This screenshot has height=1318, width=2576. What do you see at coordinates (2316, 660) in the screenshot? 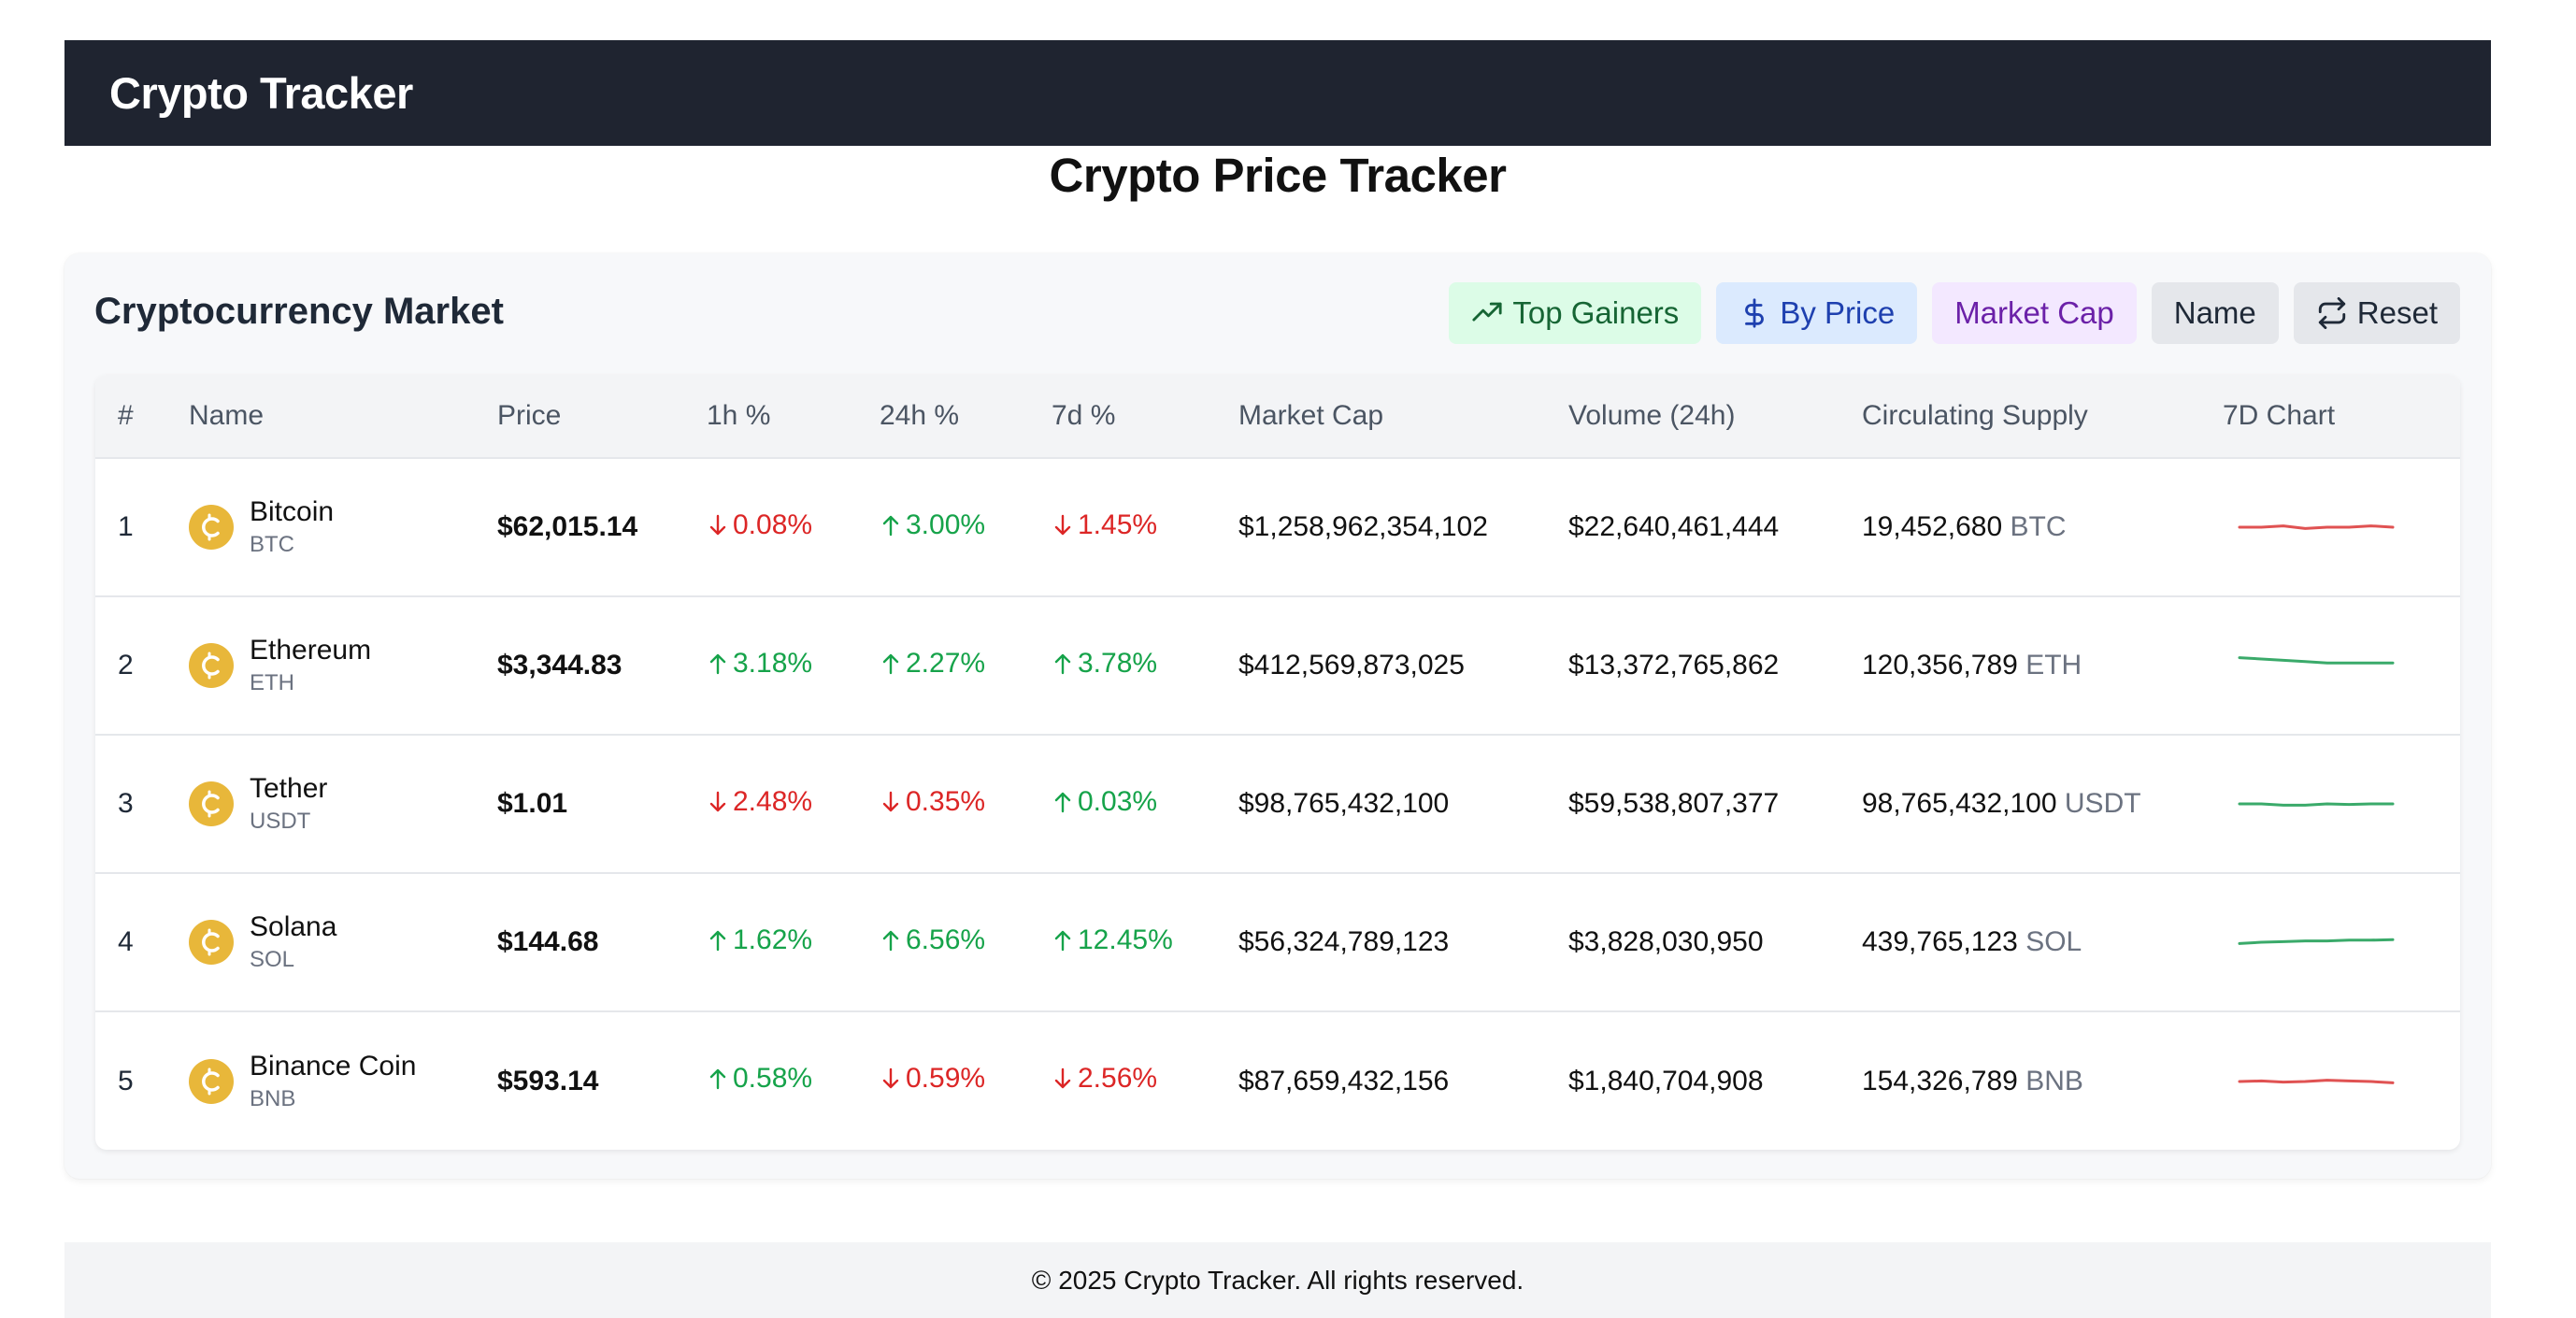
I see `sparkline-7d` at bounding box center [2316, 660].